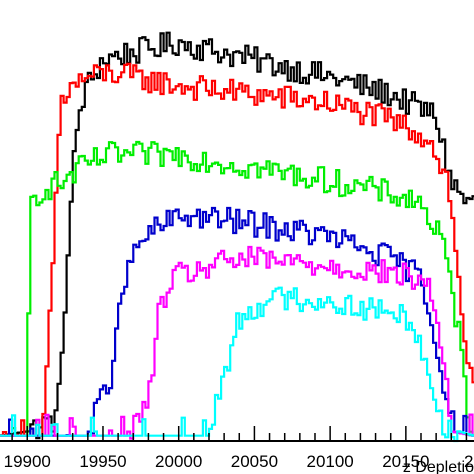 The height and width of the screenshot is (474, 474). Describe the element at coordinates (178, 461) in the screenshot. I see `x-tick-label: 20000` at that location.